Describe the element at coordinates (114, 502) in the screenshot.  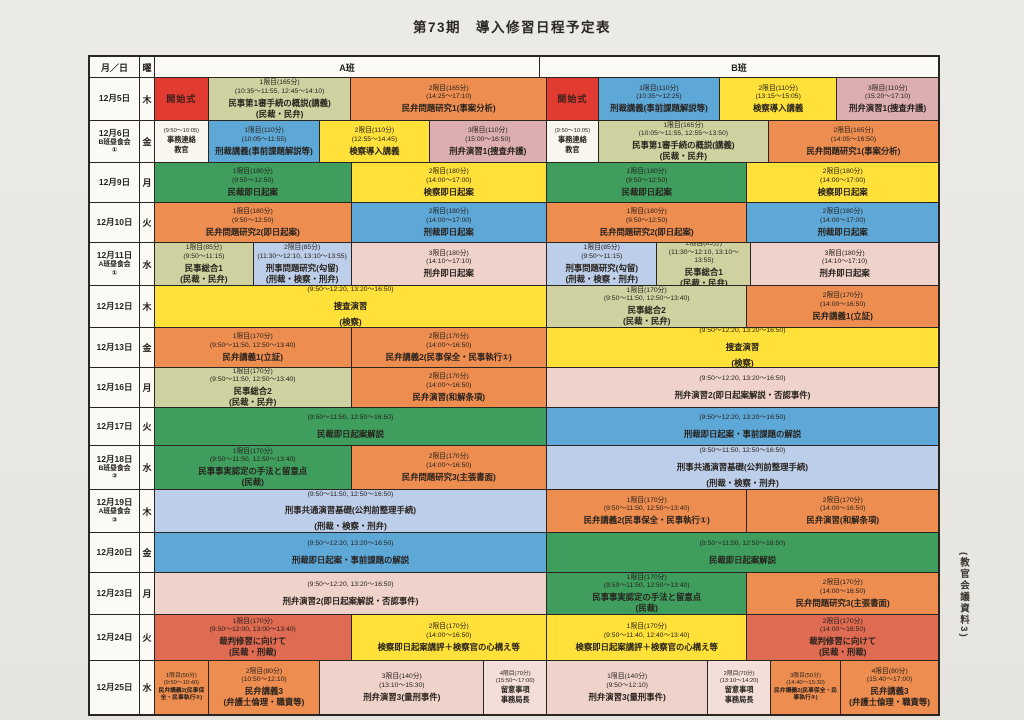
I see `date-text: 12月19日` at that location.